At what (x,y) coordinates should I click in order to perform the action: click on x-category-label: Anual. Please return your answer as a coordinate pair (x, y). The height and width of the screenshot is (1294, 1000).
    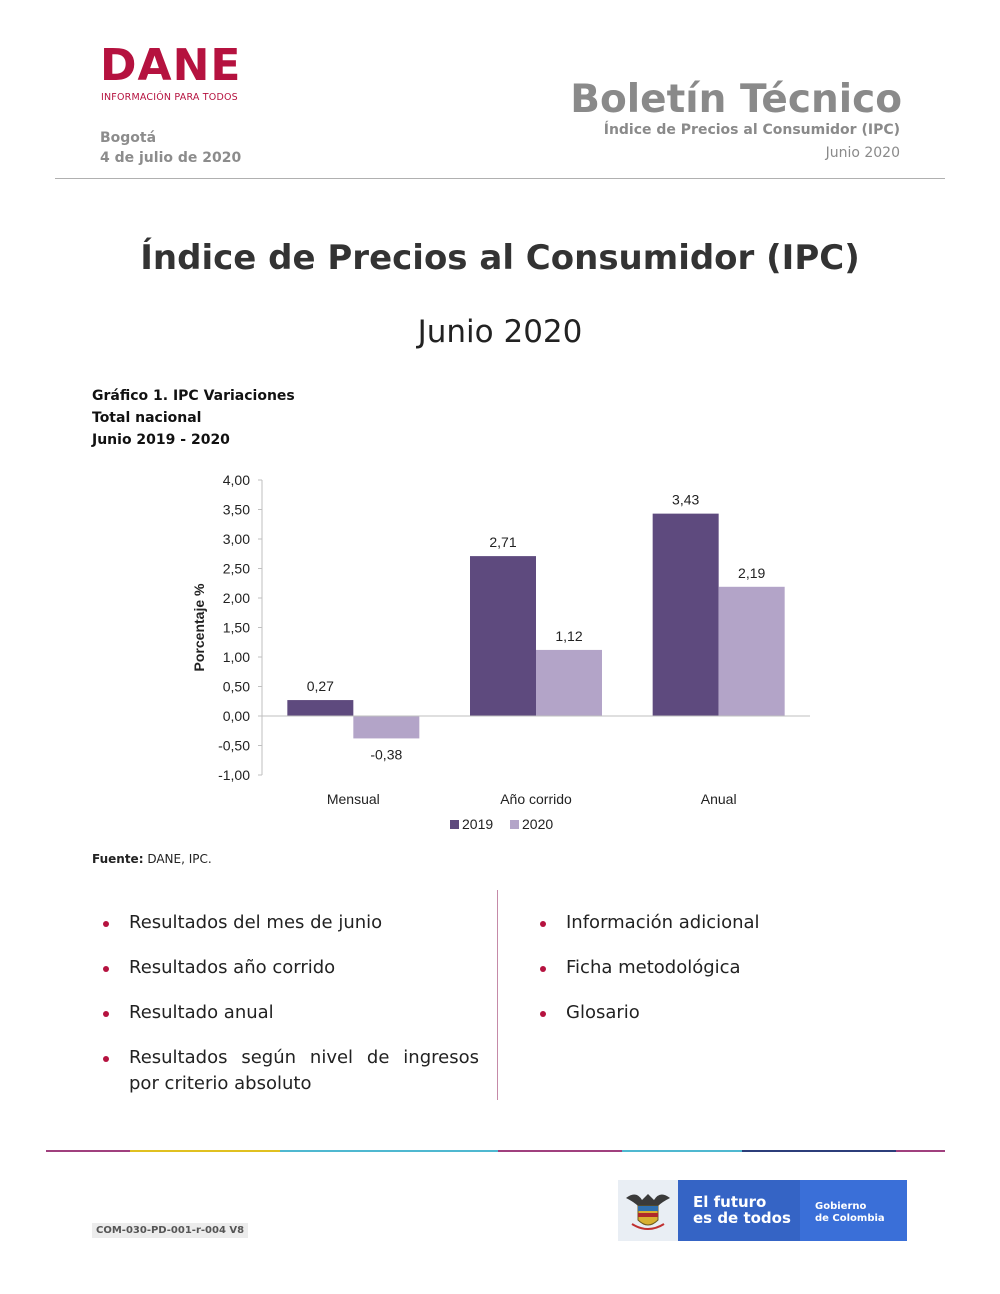
    Looking at the image, I should click on (719, 799).